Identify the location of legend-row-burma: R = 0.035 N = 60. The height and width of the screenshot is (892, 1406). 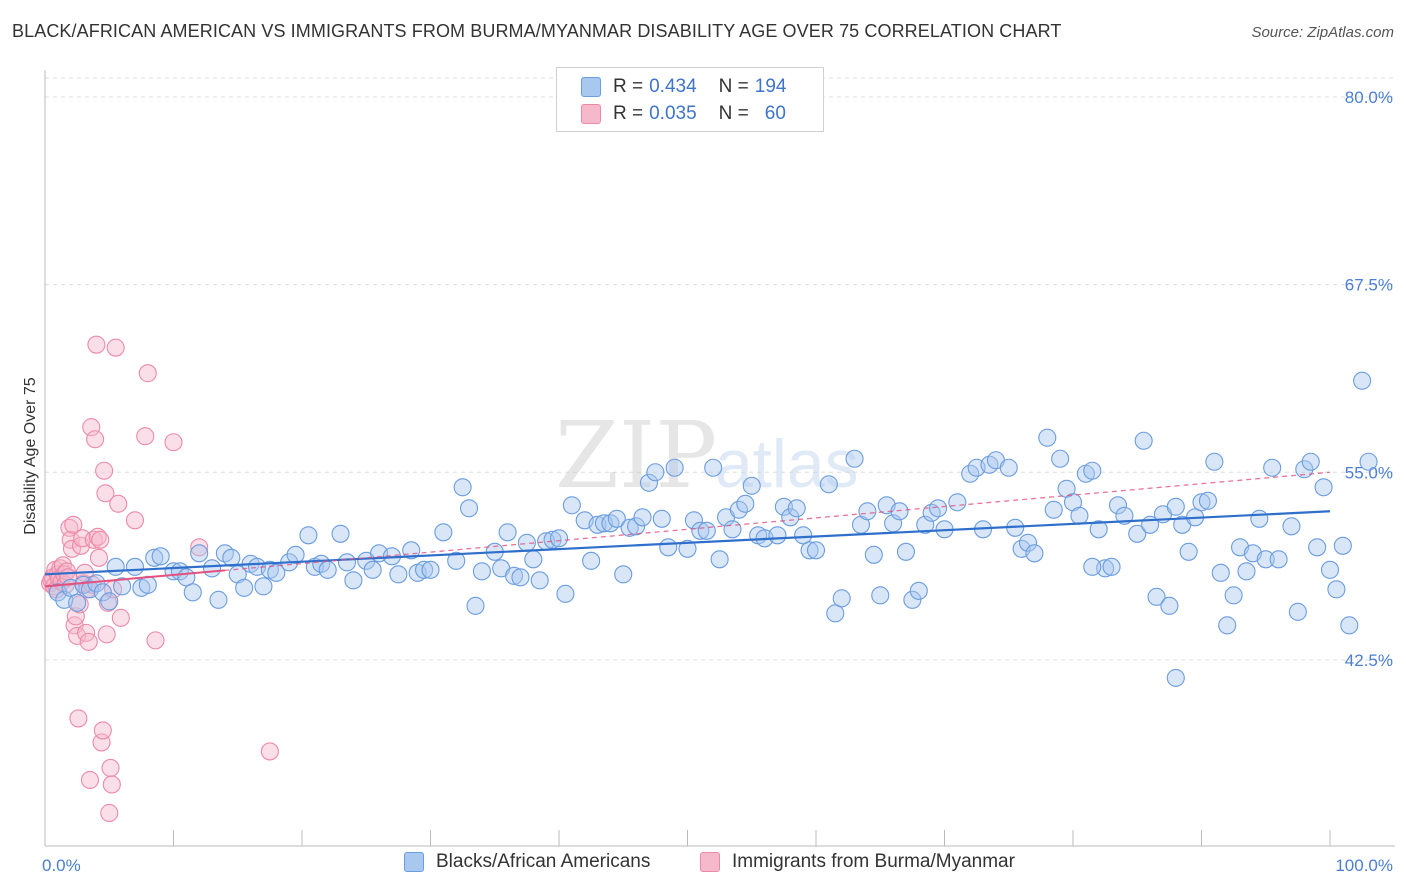
(683, 114).